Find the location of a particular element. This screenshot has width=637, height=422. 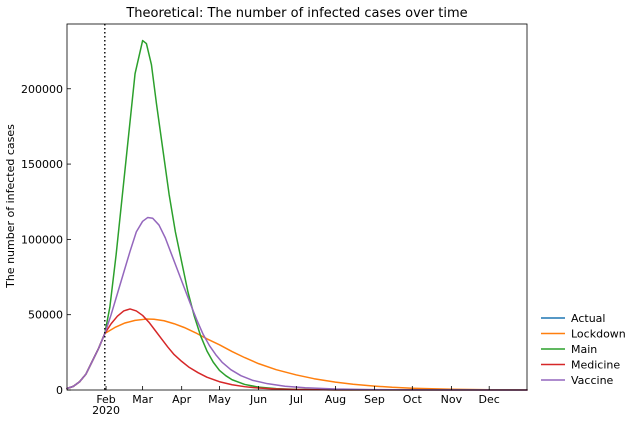

y-tick-label: 100000 is located at coordinates (42, 239).